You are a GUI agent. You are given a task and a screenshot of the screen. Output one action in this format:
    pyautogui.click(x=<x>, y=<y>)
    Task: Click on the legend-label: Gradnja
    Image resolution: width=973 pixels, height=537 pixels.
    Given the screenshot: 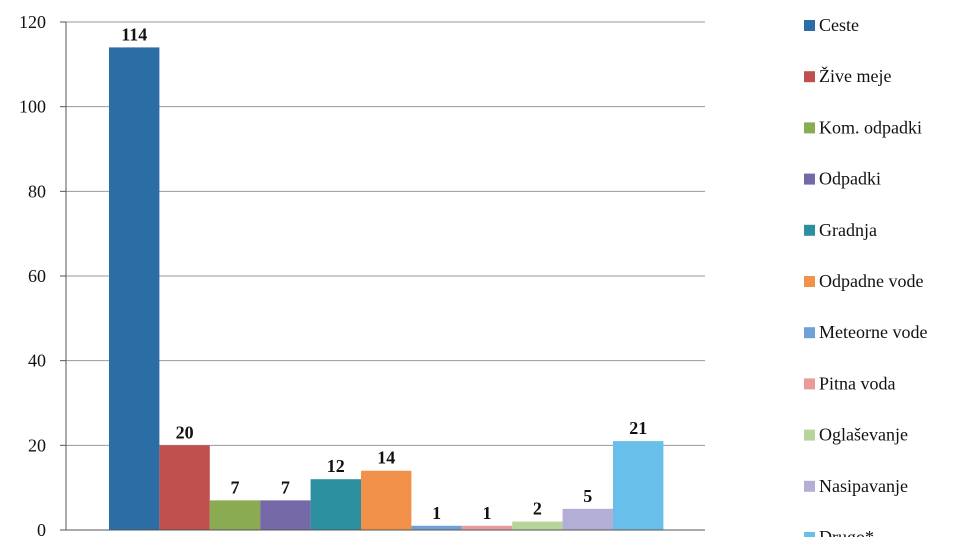 What is the action you would take?
    pyautogui.click(x=848, y=230)
    